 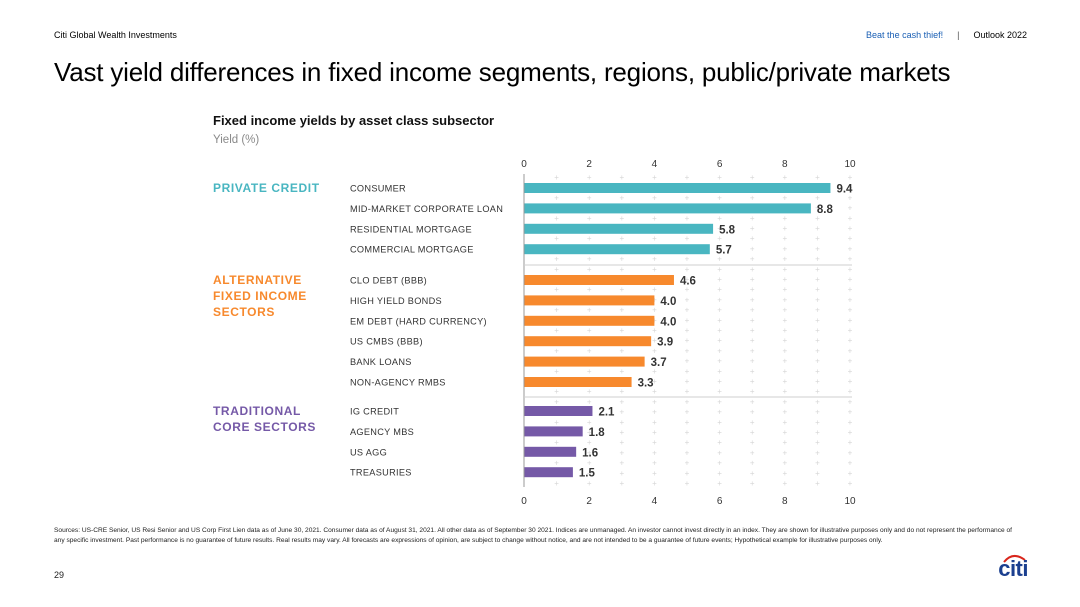 I want to click on group-label: FIXED INCOME, so click(x=260, y=296).